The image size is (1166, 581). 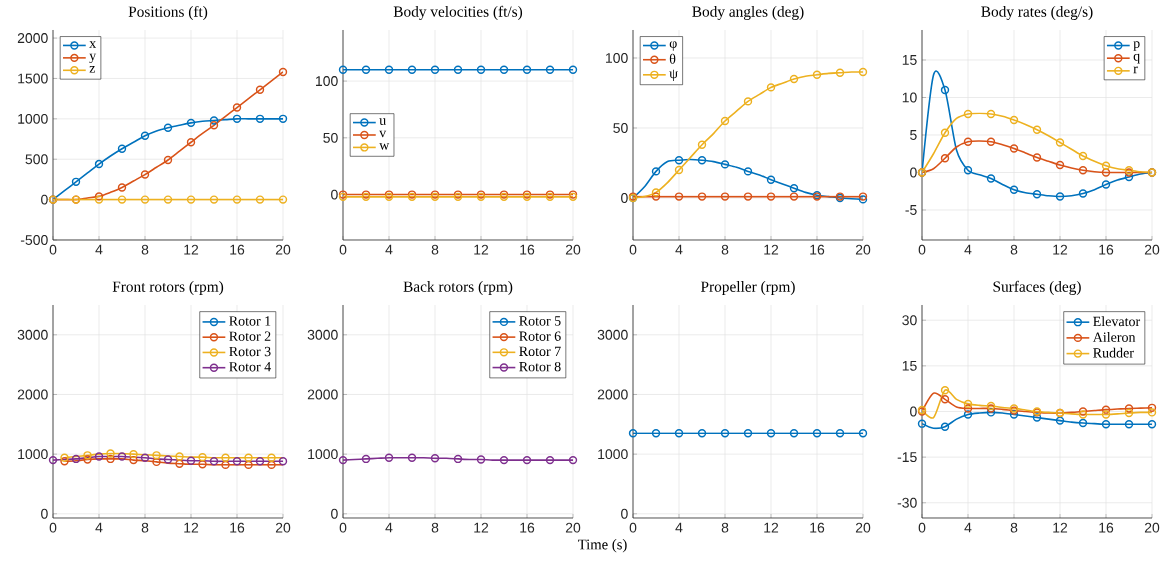 I want to click on chart-title: Body angles (deg), so click(x=748, y=13).